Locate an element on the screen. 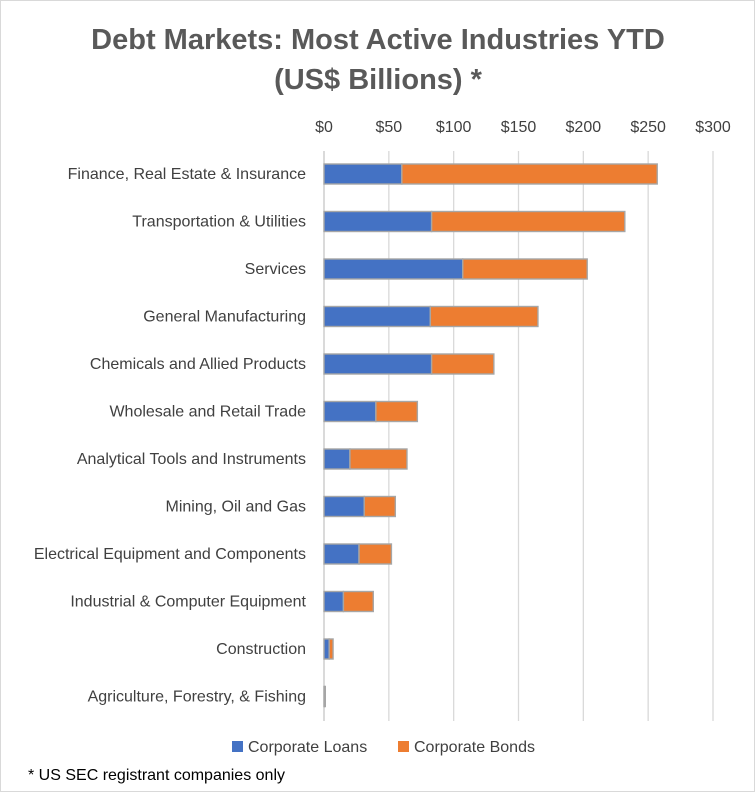 The height and width of the screenshot is (792, 755). footnote: * US SEC registrant companies only is located at coordinates (156, 775).